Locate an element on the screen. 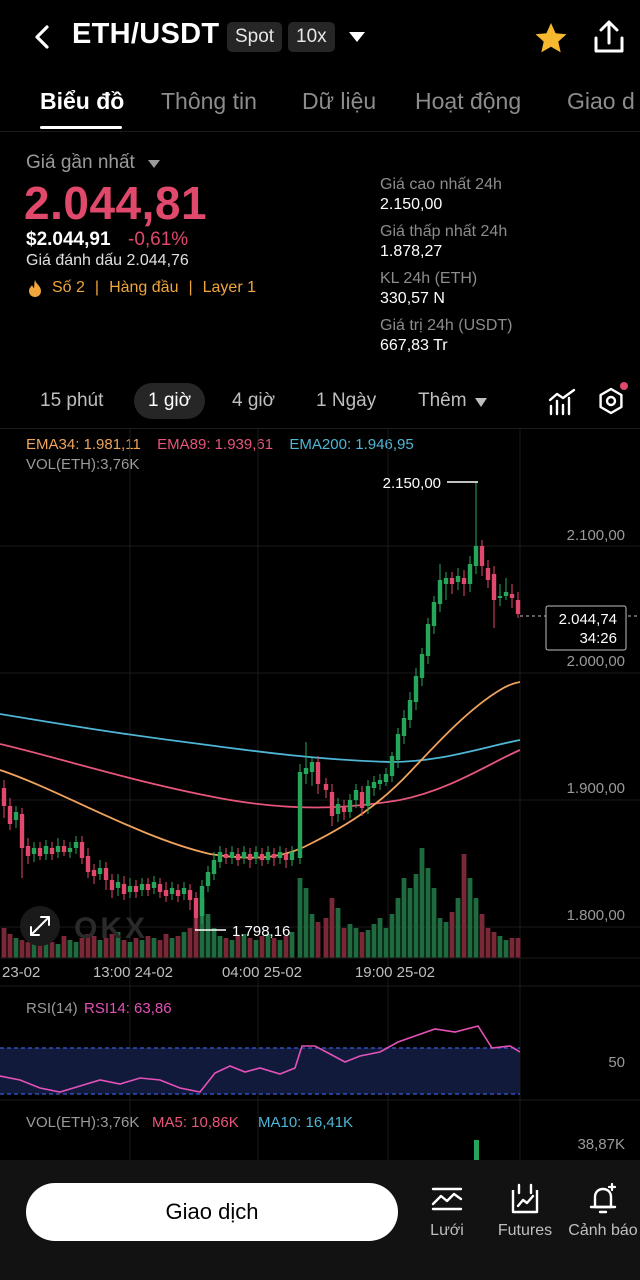 This screenshot has height=1280, width=640. category-tag-layer1: Layer 1 is located at coordinates (229, 287).